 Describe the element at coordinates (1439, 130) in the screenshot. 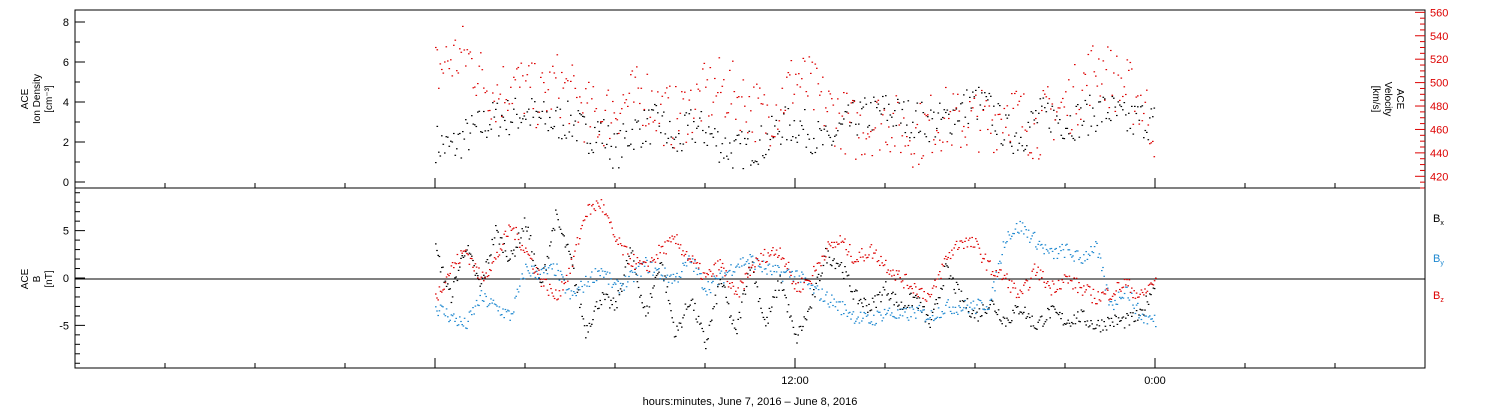

I see `velocity-tick-label: 460` at that location.